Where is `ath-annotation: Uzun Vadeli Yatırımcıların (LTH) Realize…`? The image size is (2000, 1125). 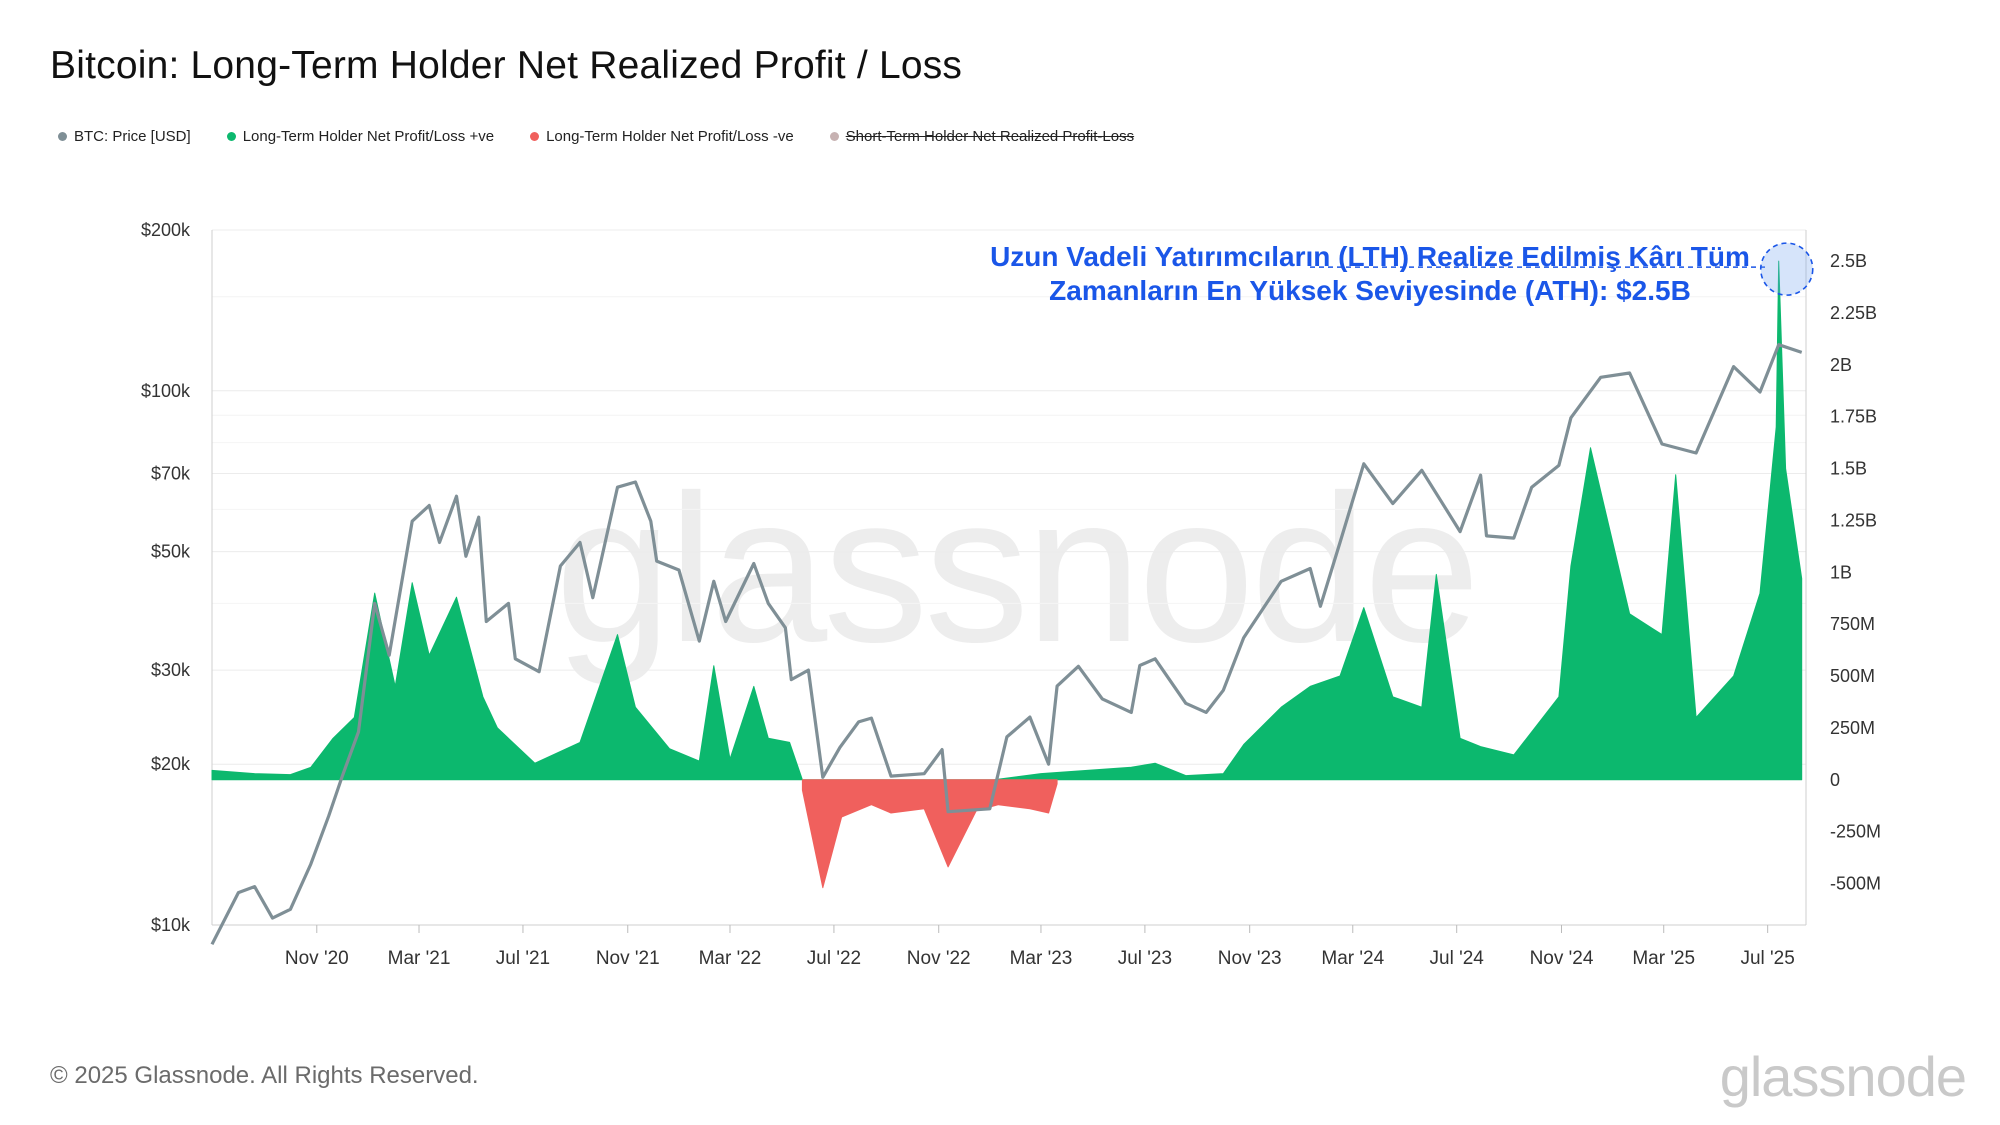 ath-annotation: Uzun Vadeli Yatırımcıların (LTH) Realize… is located at coordinates (1370, 274).